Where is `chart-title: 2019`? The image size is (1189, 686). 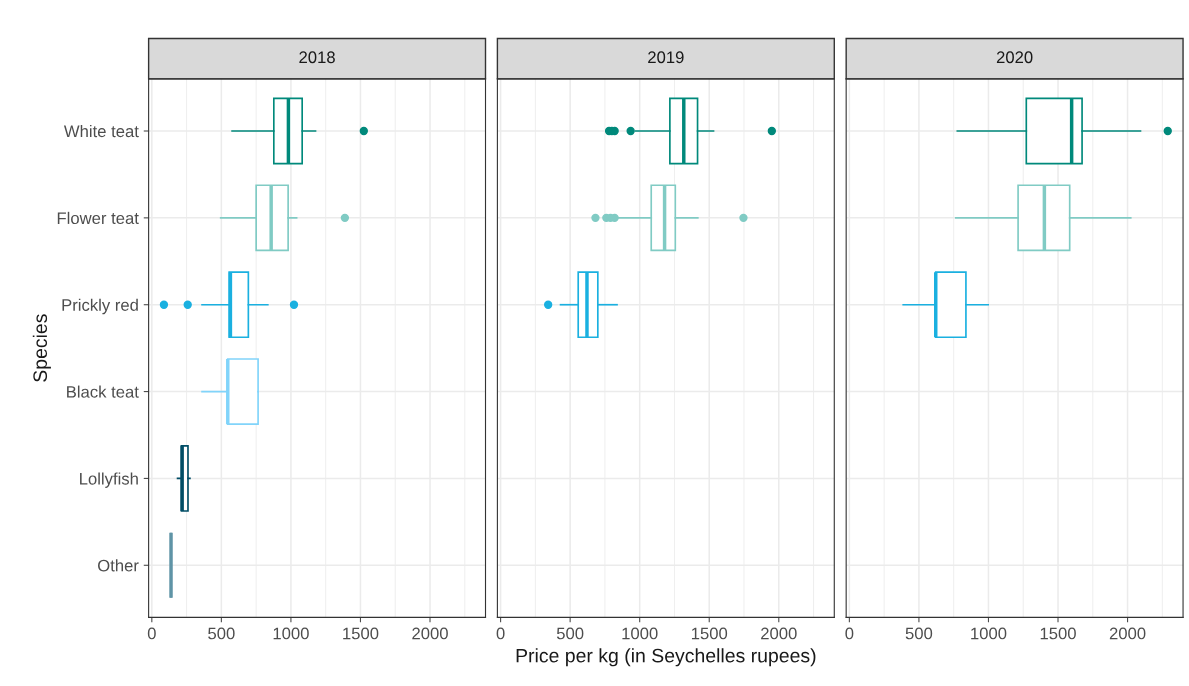
chart-title: 2019 is located at coordinates (666, 57).